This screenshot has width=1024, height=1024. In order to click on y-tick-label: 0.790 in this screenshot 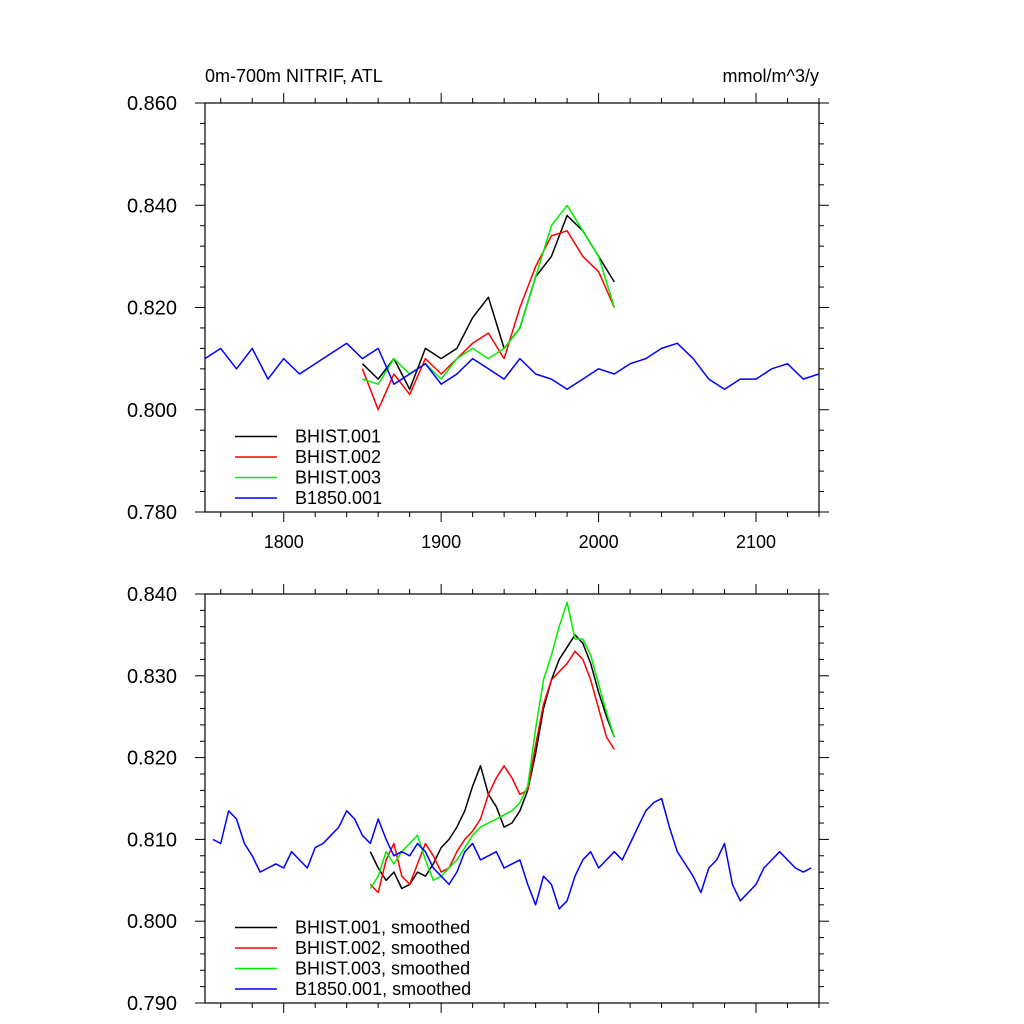, I will do `click(152, 1004)`.